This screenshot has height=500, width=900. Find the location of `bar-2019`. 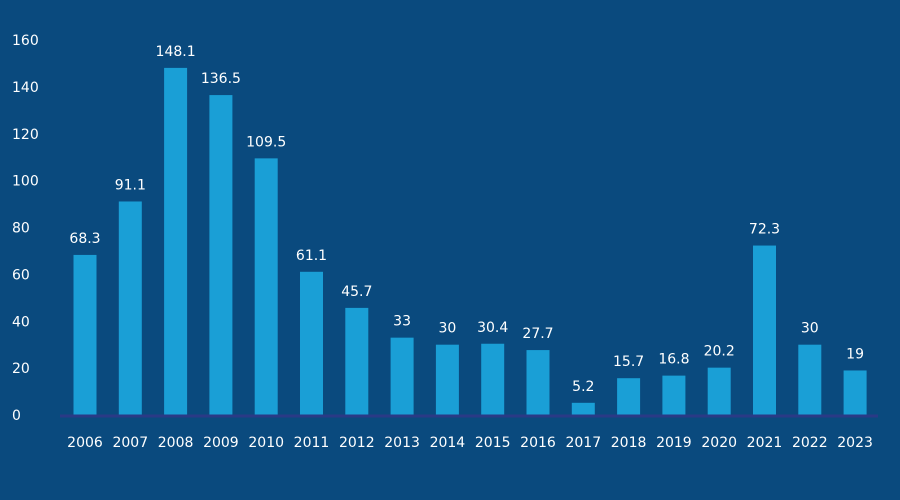

bar-2019 is located at coordinates (674, 395).